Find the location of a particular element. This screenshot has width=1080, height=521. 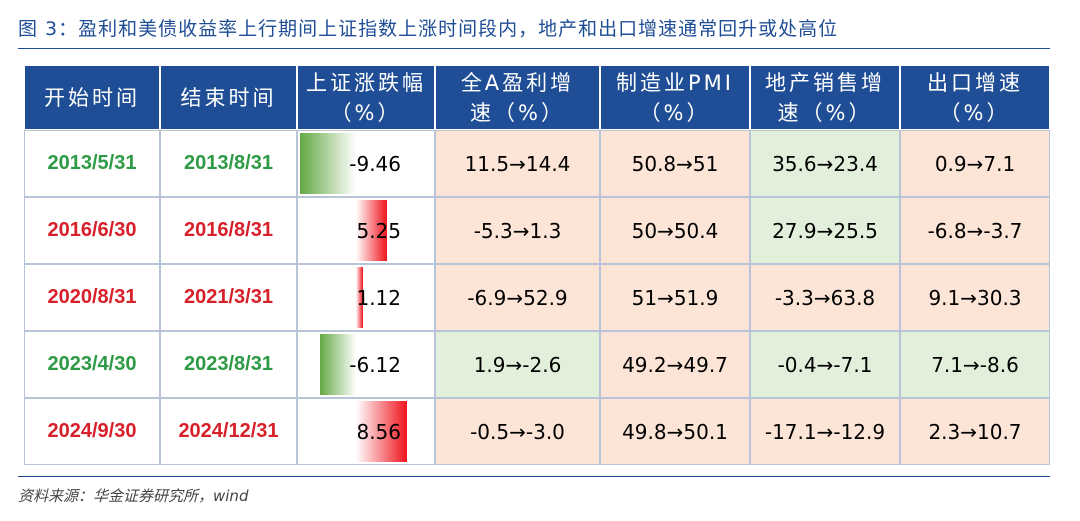

header-text: 上证涨跌幅 is located at coordinates (366, 82).